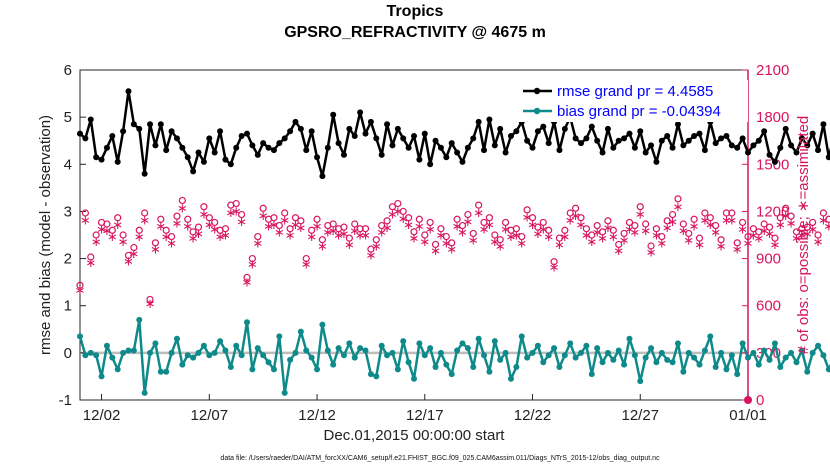 The height and width of the screenshot is (470, 830). What do you see at coordinates (45, 235) in the screenshot?
I see `left-axis-label: rmse and bias (model - observation)` at bounding box center [45, 235].